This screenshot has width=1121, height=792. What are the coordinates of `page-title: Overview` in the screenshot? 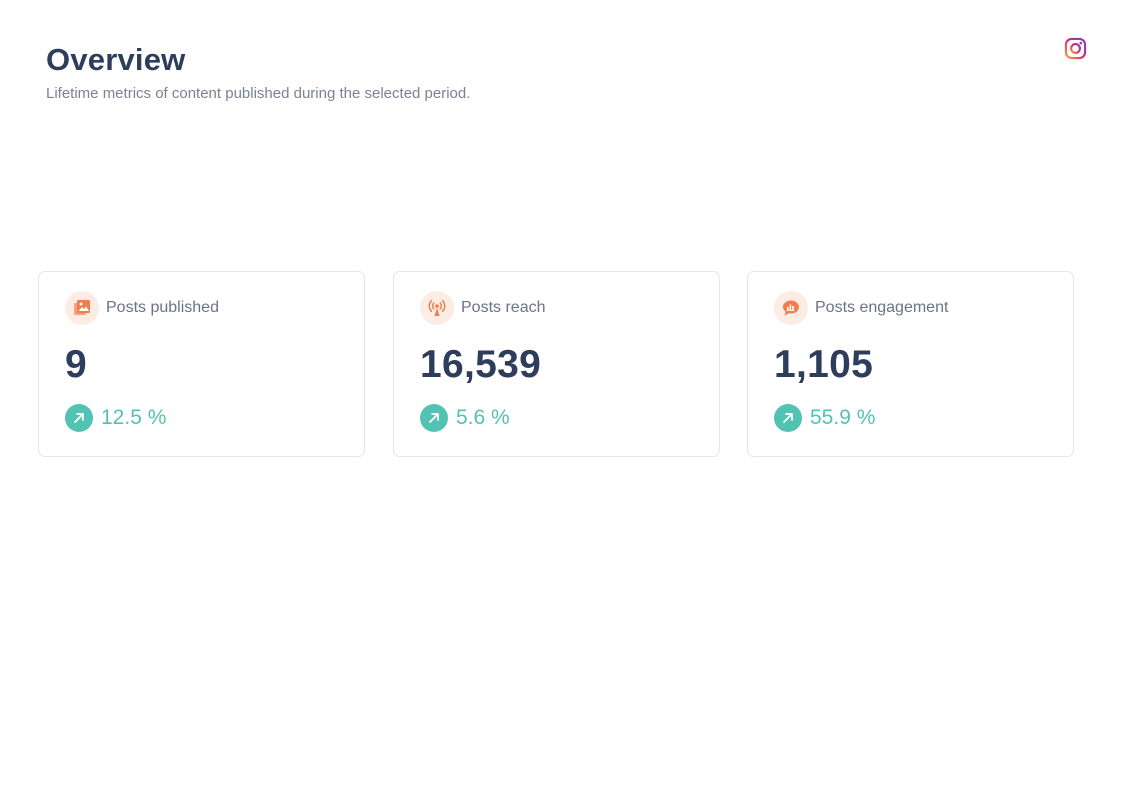 It's located at (116, 59).